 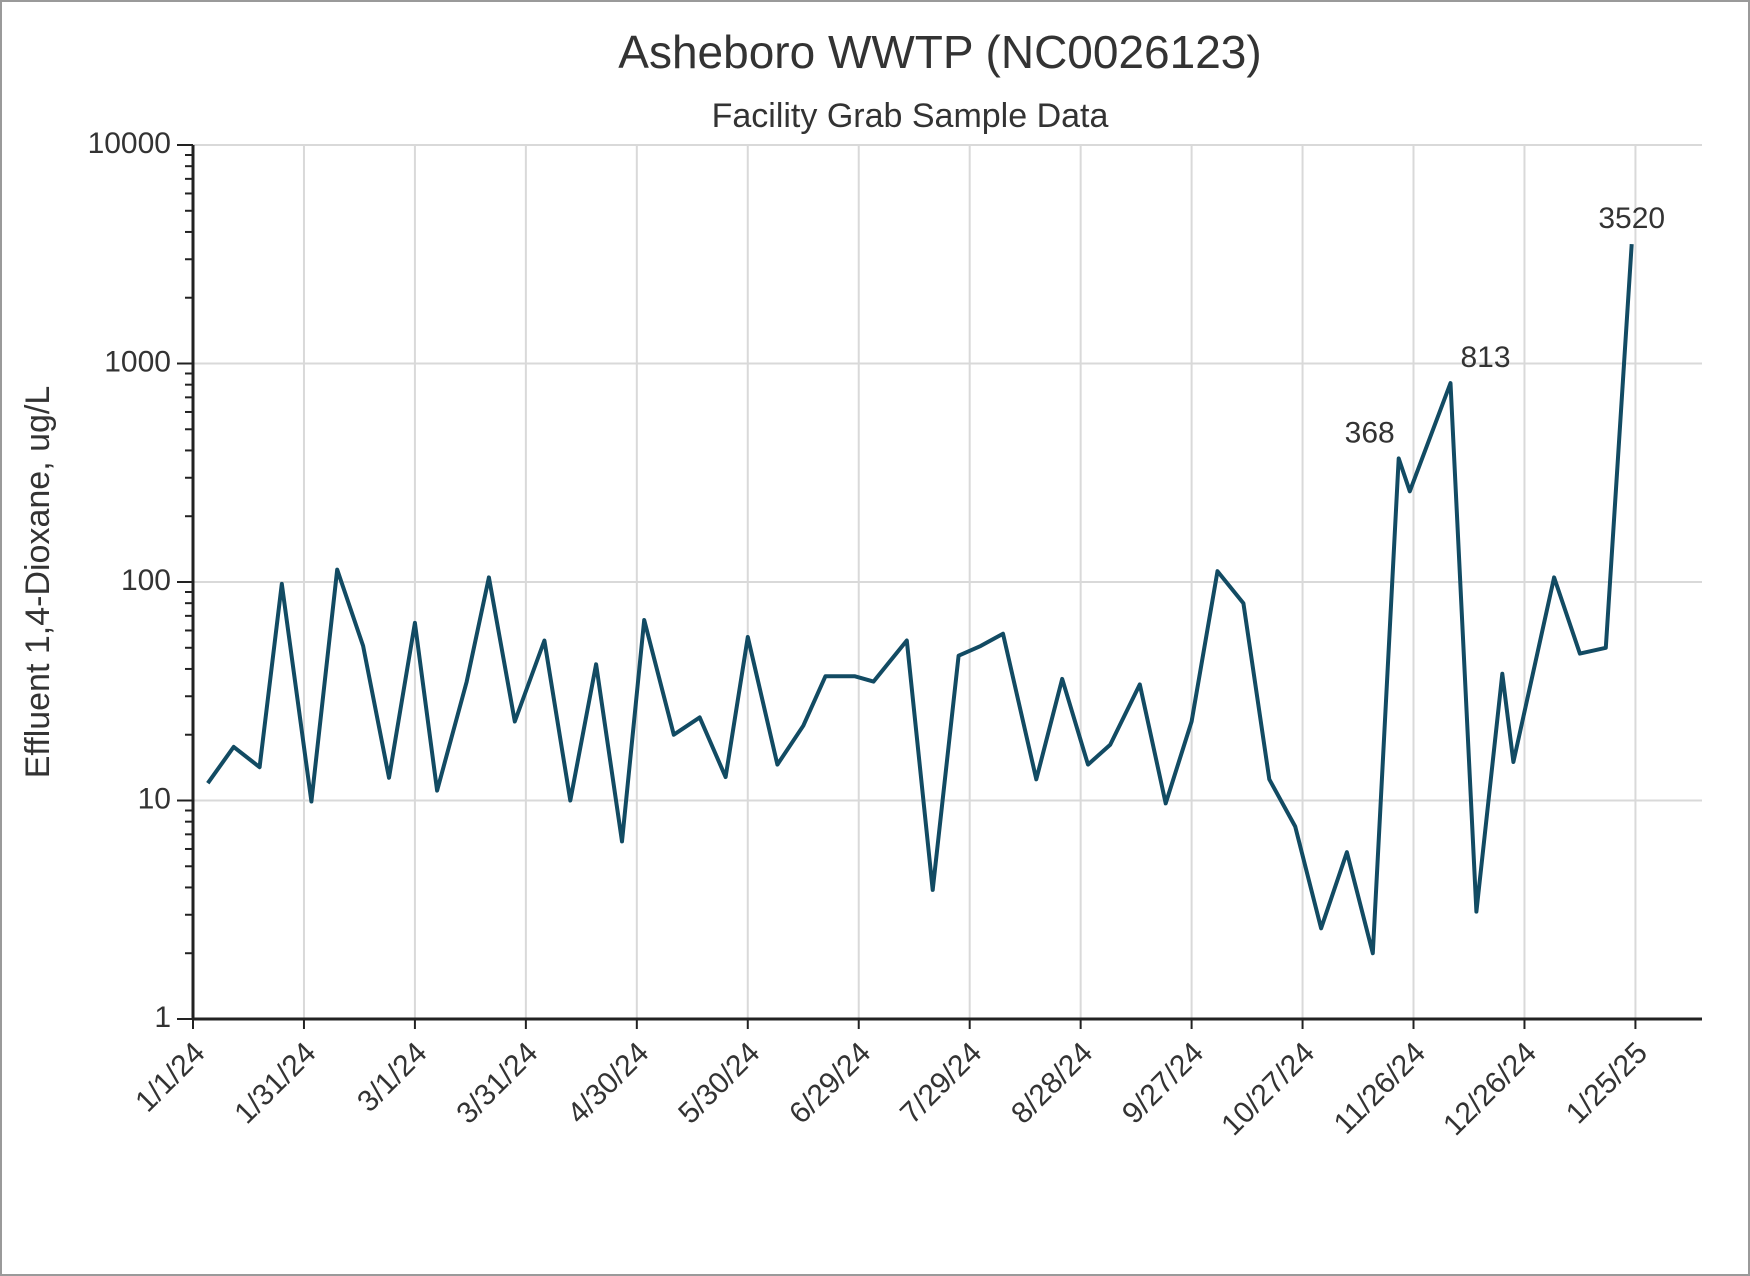 I want to click on y-tick-label: 10000, so click(x=129, y=143).